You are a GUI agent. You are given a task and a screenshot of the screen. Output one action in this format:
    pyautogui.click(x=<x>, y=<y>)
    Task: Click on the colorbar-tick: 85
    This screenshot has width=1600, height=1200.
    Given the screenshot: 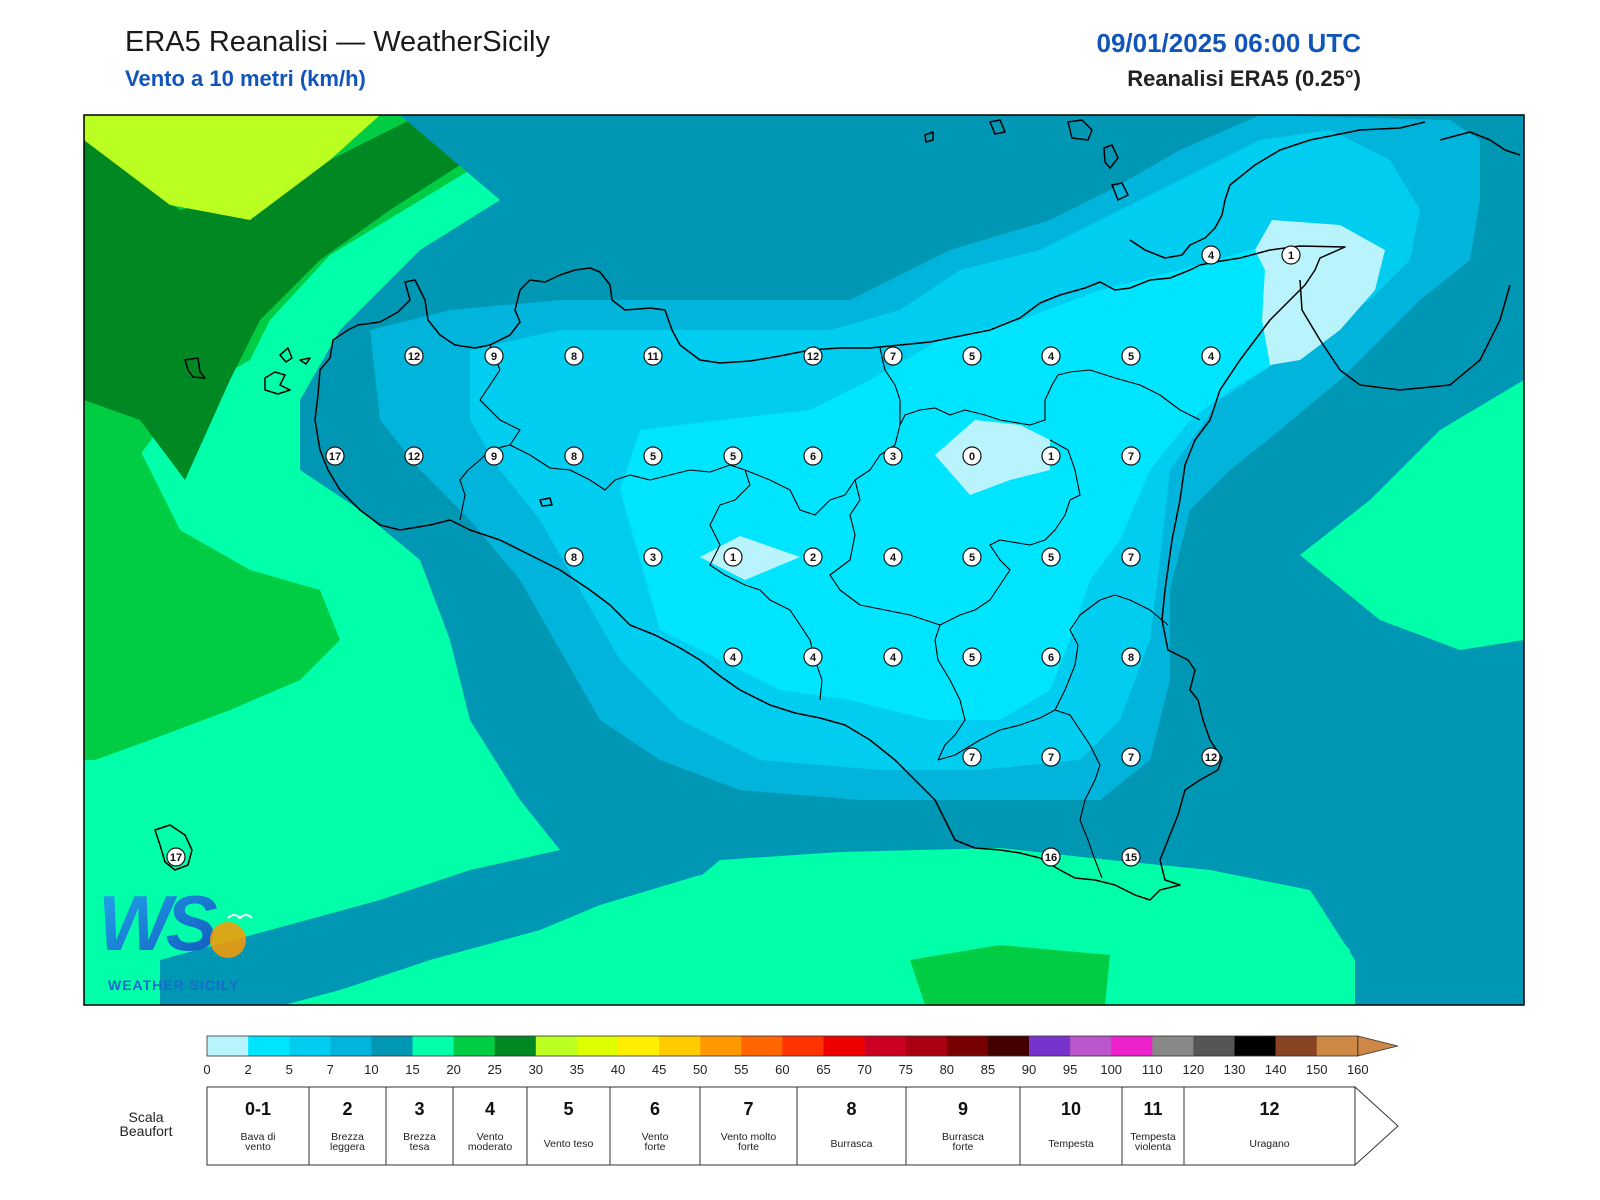 What is the action you would take?
    pyautogui.click(x=988, y=1069)
    